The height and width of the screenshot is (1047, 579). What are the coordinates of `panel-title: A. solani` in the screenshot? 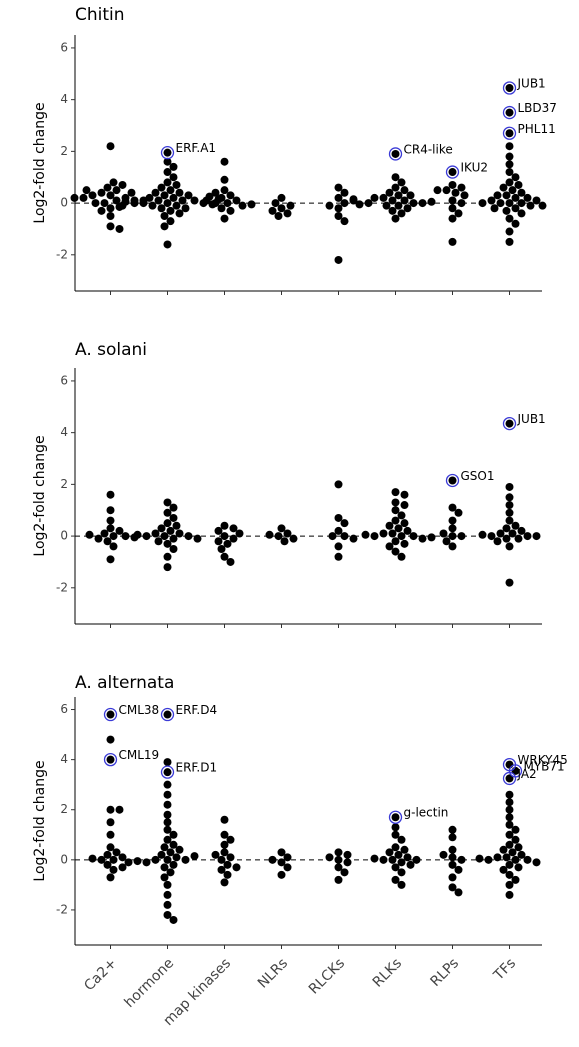 It's located at (111, 350).